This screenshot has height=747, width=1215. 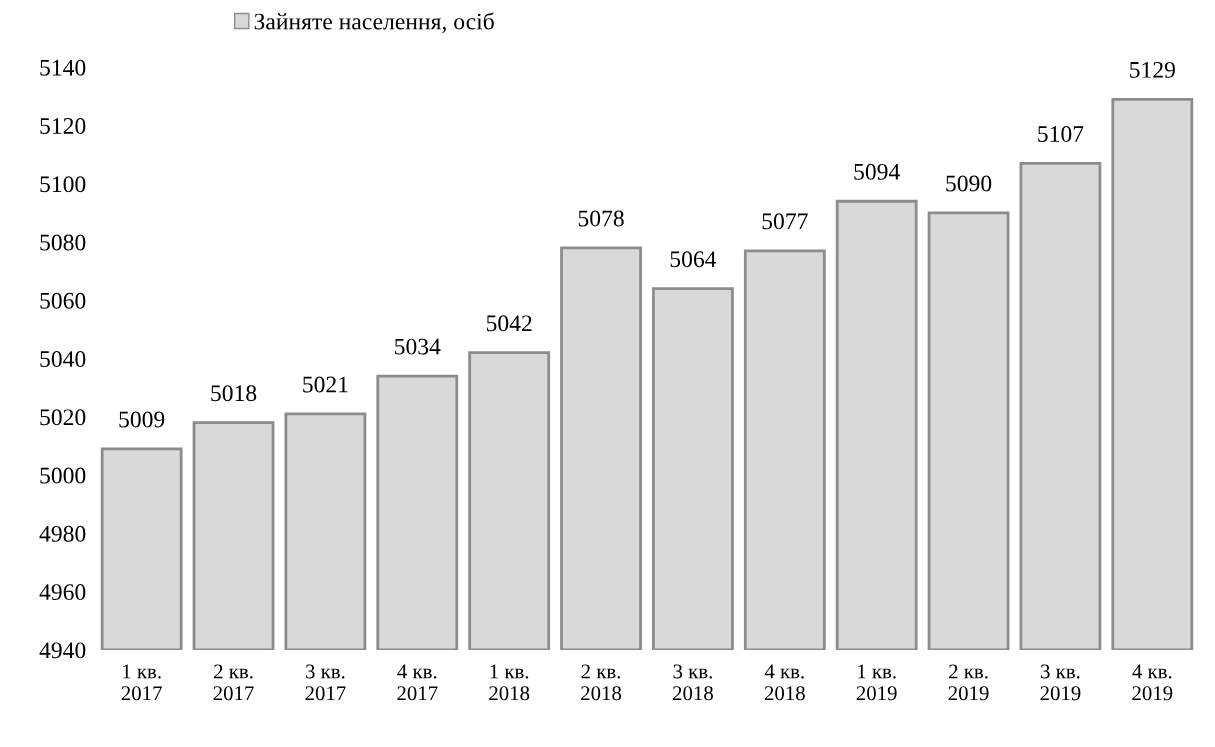 What do you see at coordinates (63, 359) in the screenshot?
I see `y-tick-label: 5040` at bounding box center [63, 359].